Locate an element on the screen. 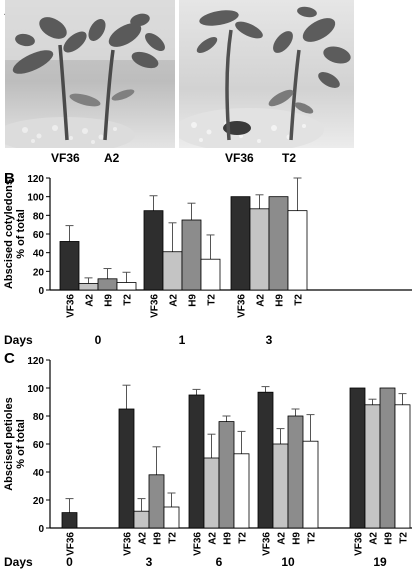  chart-b-ylabel-line: % of total is located at coordinates (21, 234).